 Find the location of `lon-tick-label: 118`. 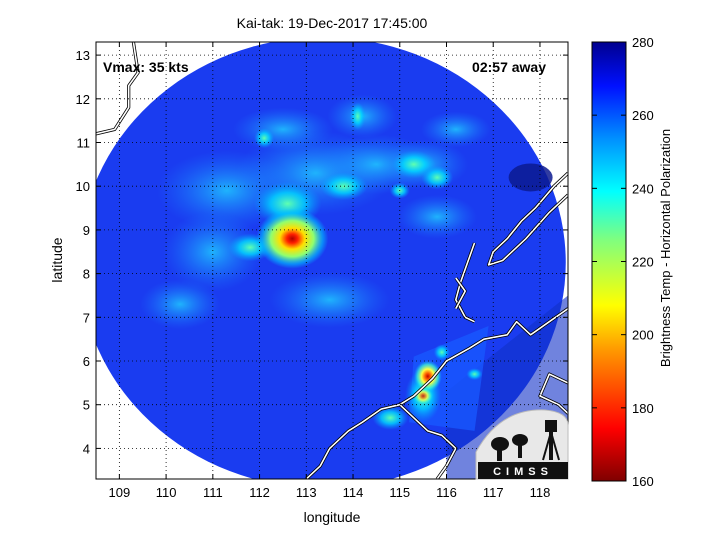

lon-tick-label: 118 is located at coordinates (540, 492).